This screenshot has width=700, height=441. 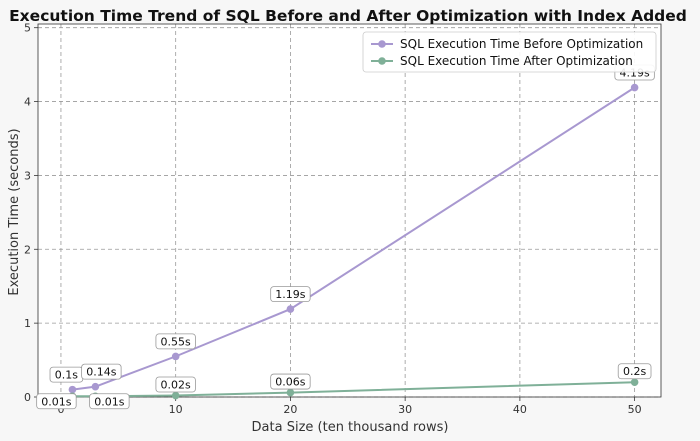 I want to click on y-tick-label: 1, so click(x=27, y=323).